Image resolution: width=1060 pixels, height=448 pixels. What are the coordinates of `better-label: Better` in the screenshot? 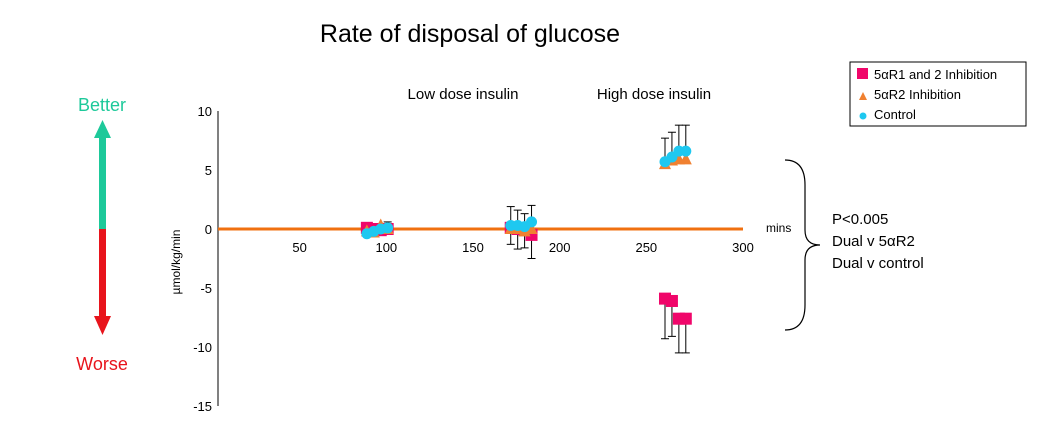 It's located at (102, 105).